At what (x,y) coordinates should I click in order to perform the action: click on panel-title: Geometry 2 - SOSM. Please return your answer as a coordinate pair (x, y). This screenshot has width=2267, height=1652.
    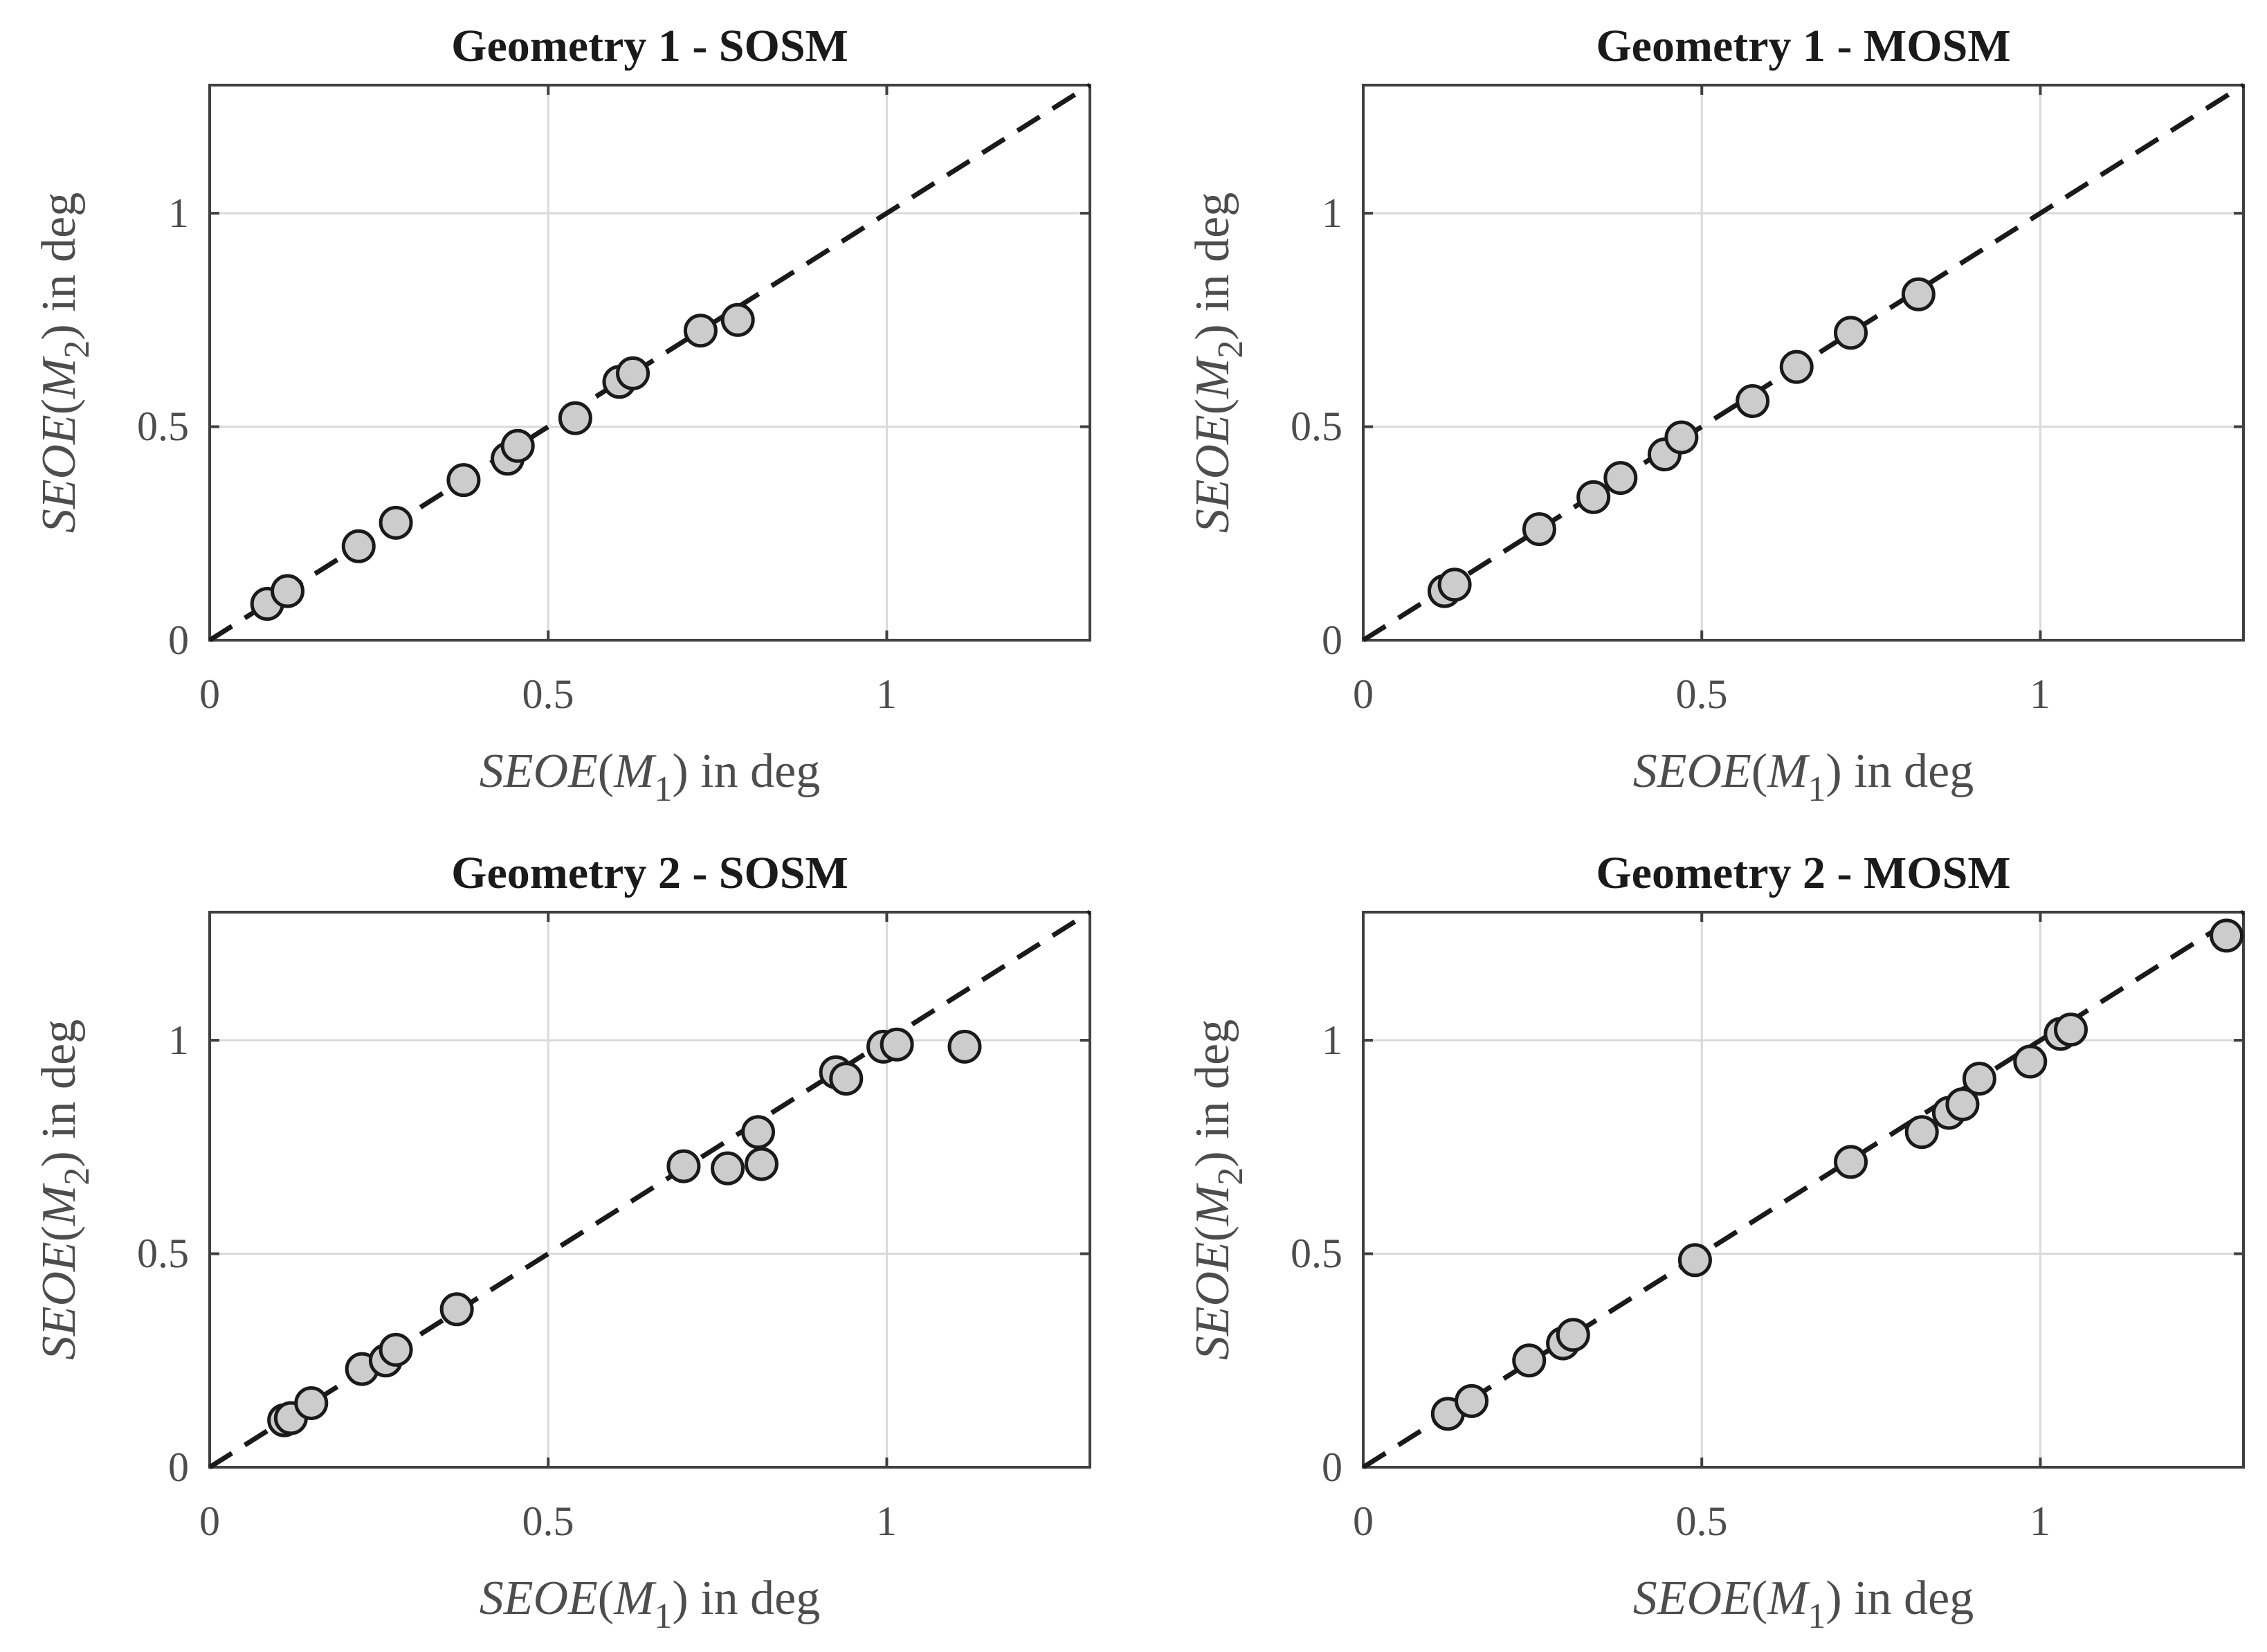
    Looking at the image, I should click on (649, 873).